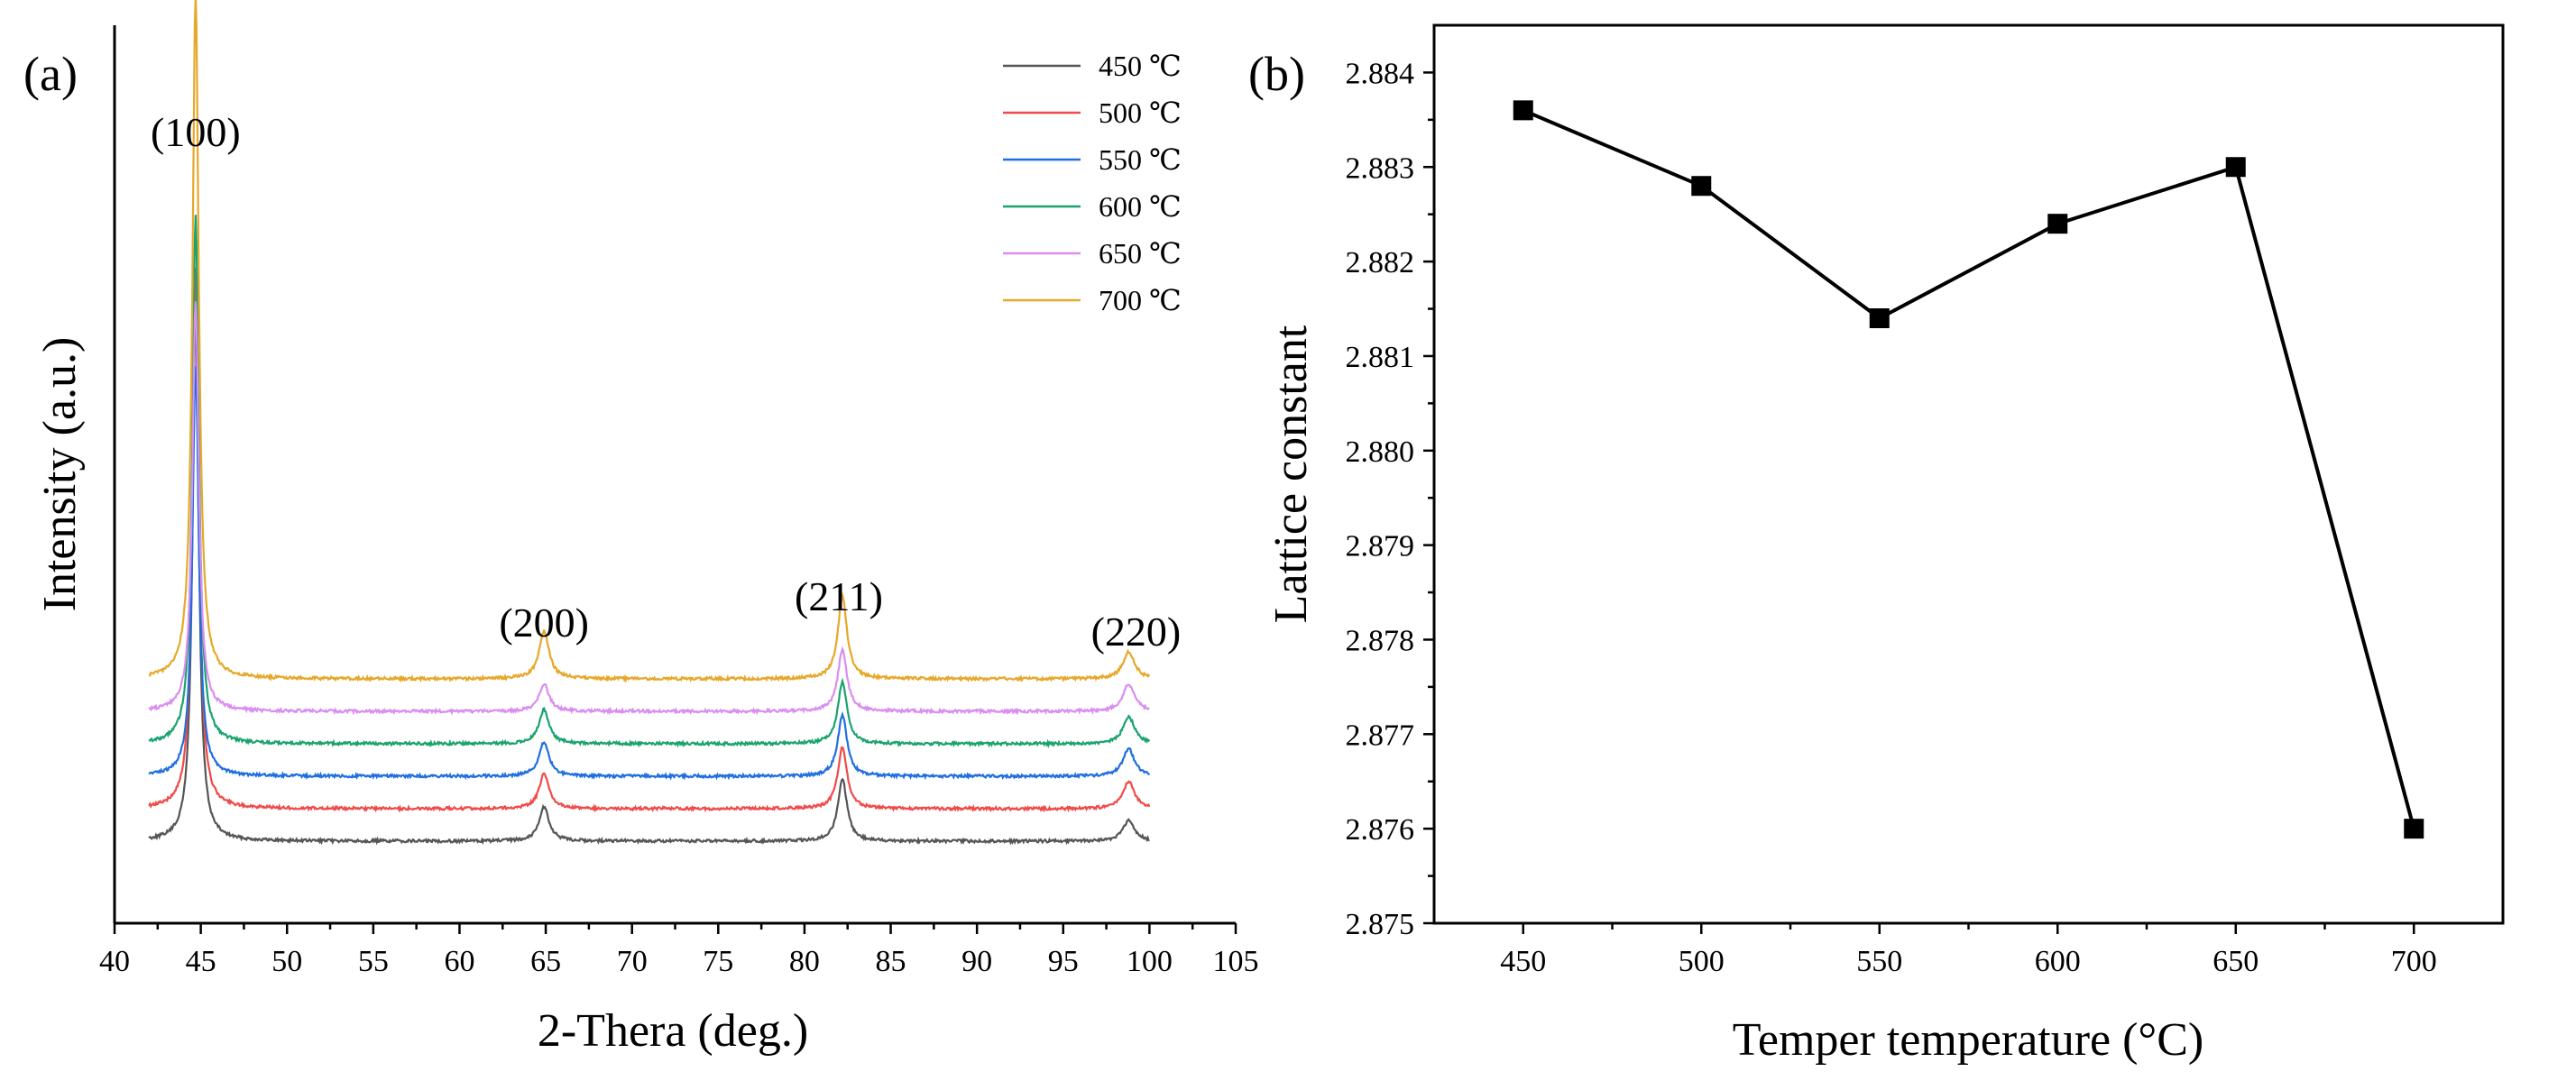 The image size is (2576, 1090). Describe the element at coordinates (1380, 735) in the screenshot. I see `lattice-y-tick-label: 2.877` at that location.